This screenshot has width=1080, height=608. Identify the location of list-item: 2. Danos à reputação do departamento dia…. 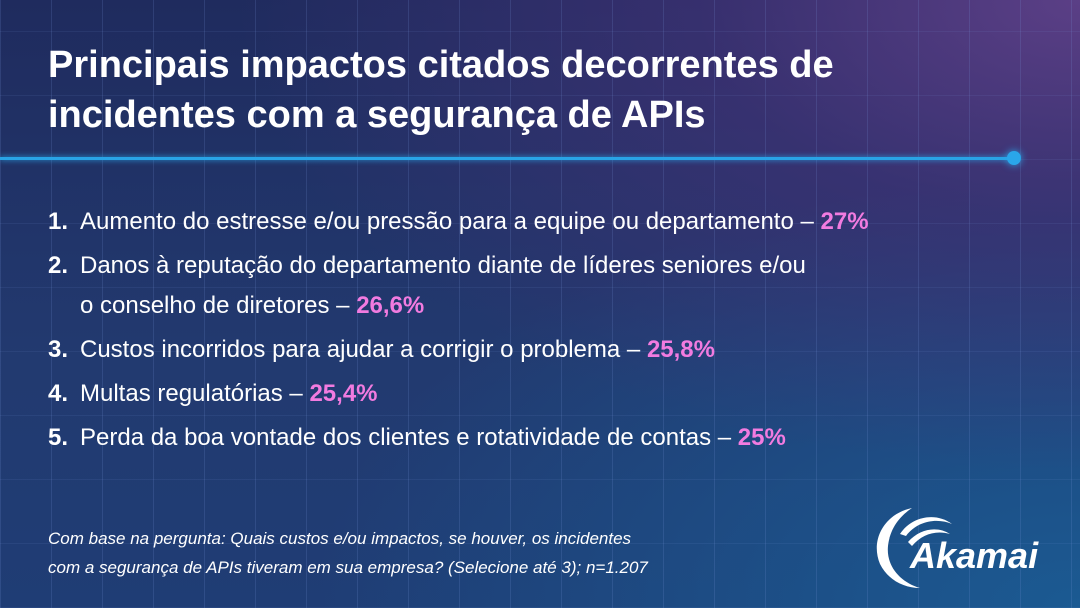
(544, 266).